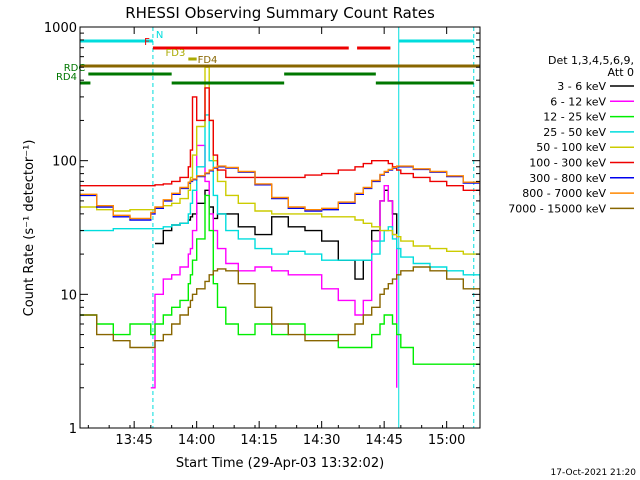 Image resolution: width=640 pixels, height=480 pixels. I want to click on legend-entry-label-1: 6 - 12 keV, so click(578, 101).